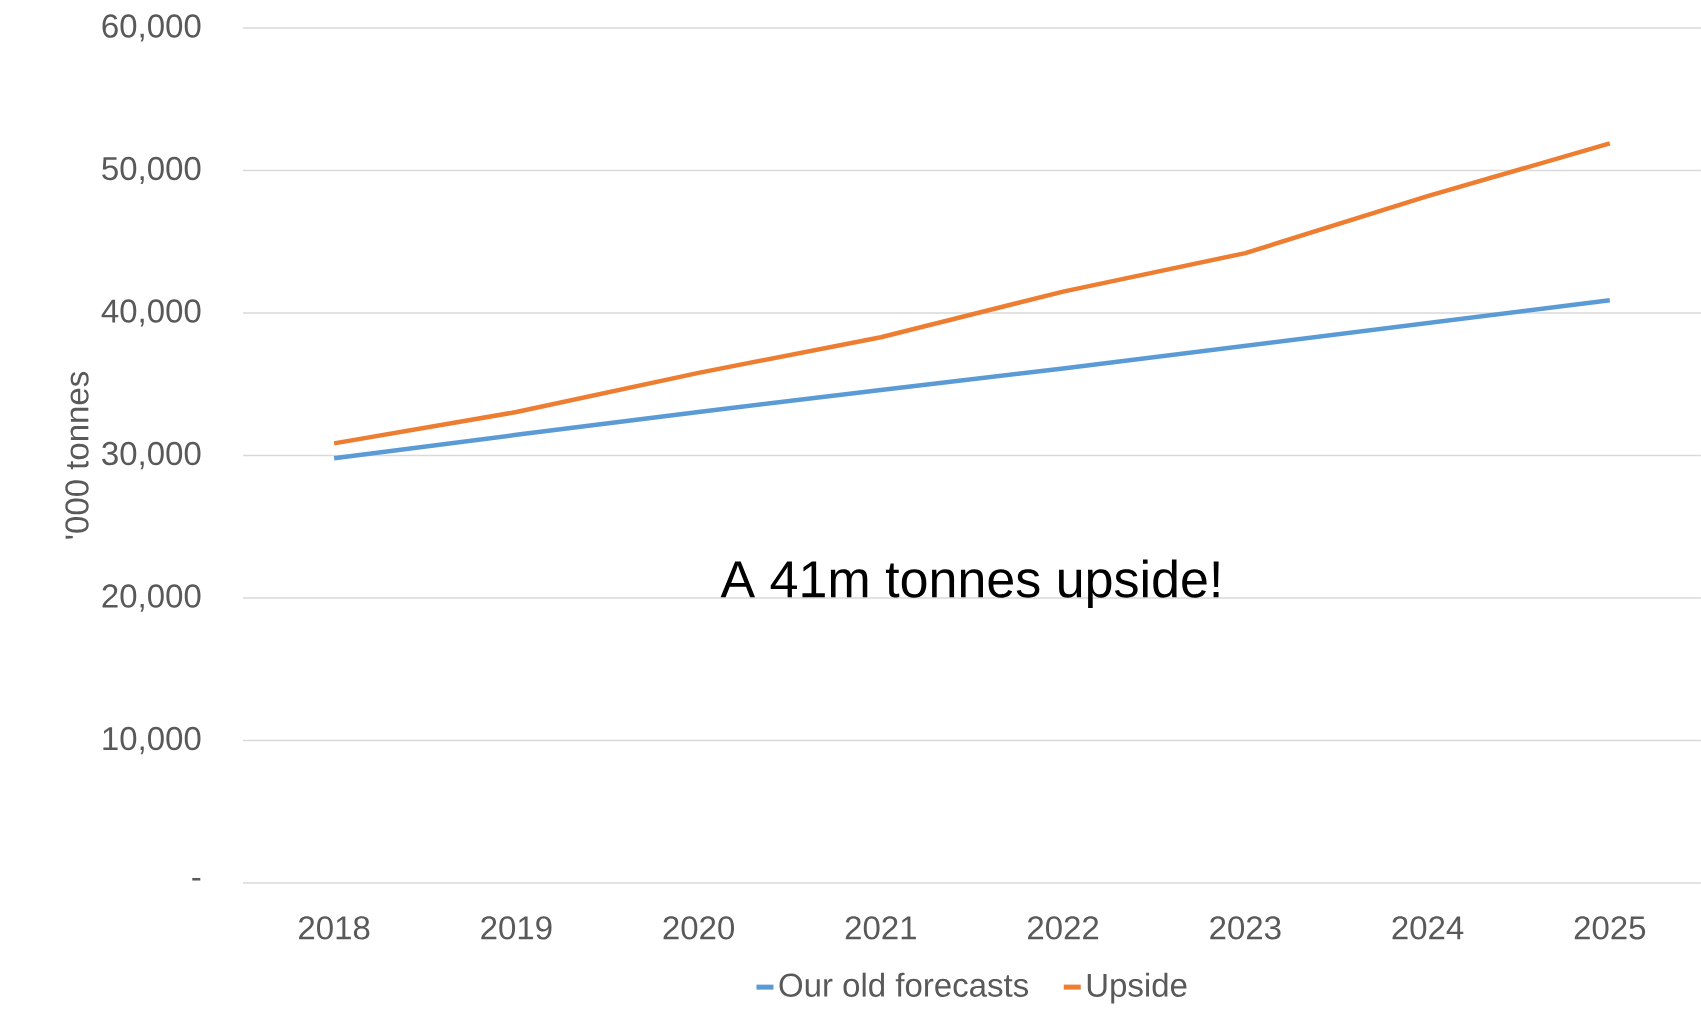 The width and height of the screenshot is (1701, 1034). What do you see at coordinates (151, 170) in the screenshot?
I see `y-tick-label: 50,000` at bounding box center [151, 170].